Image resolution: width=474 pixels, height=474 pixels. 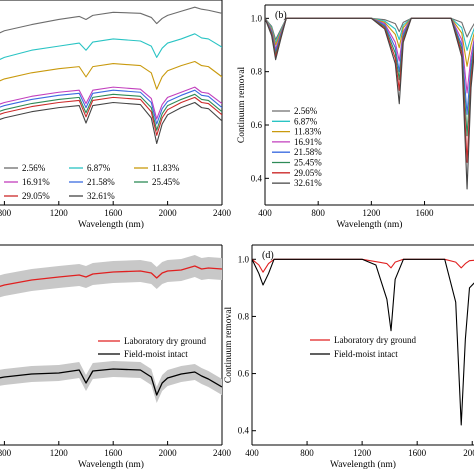 I want to click on panel-label: (d), so click(x=268, y=255).